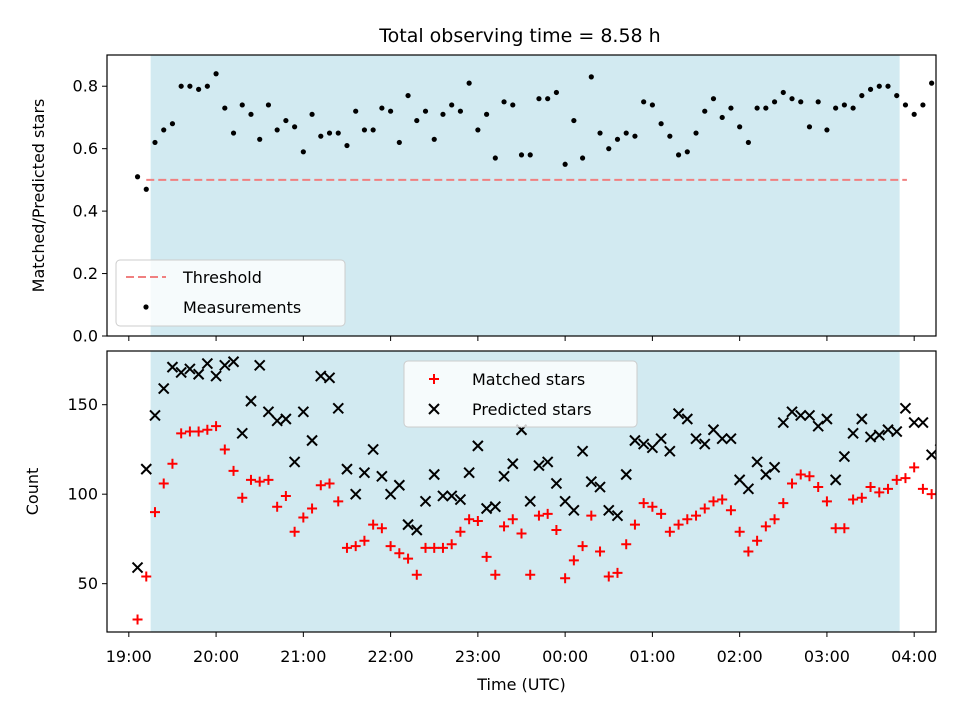  What do you see at coordinates (146, 307) in the screenshot?
I see `legend-measurement-swatch` at bounding box center [146, 307].